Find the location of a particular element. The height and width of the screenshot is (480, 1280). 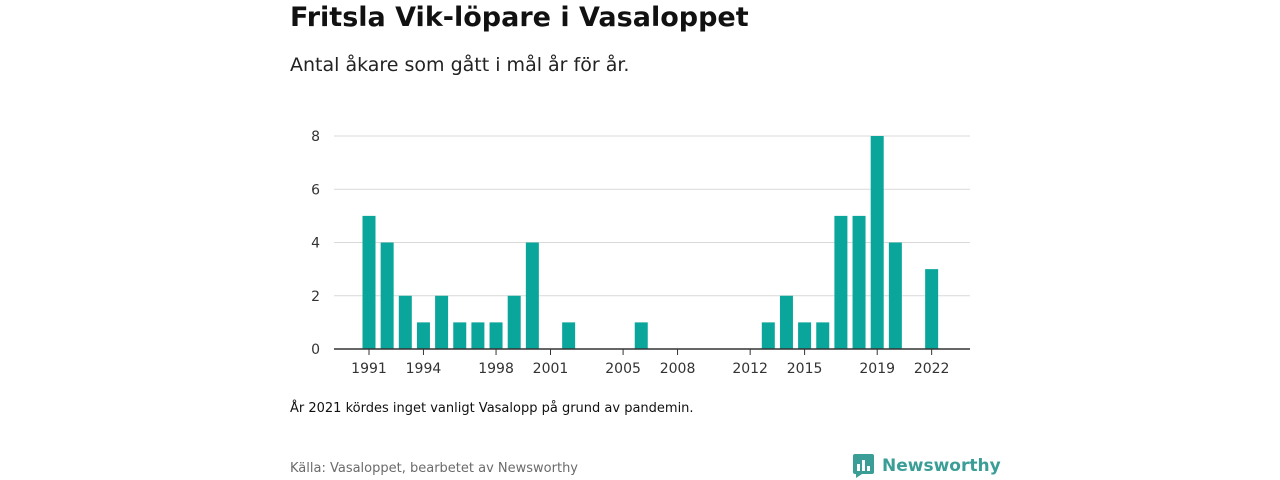

x-tick-label: 2008 is located at coordinates (678, 369).